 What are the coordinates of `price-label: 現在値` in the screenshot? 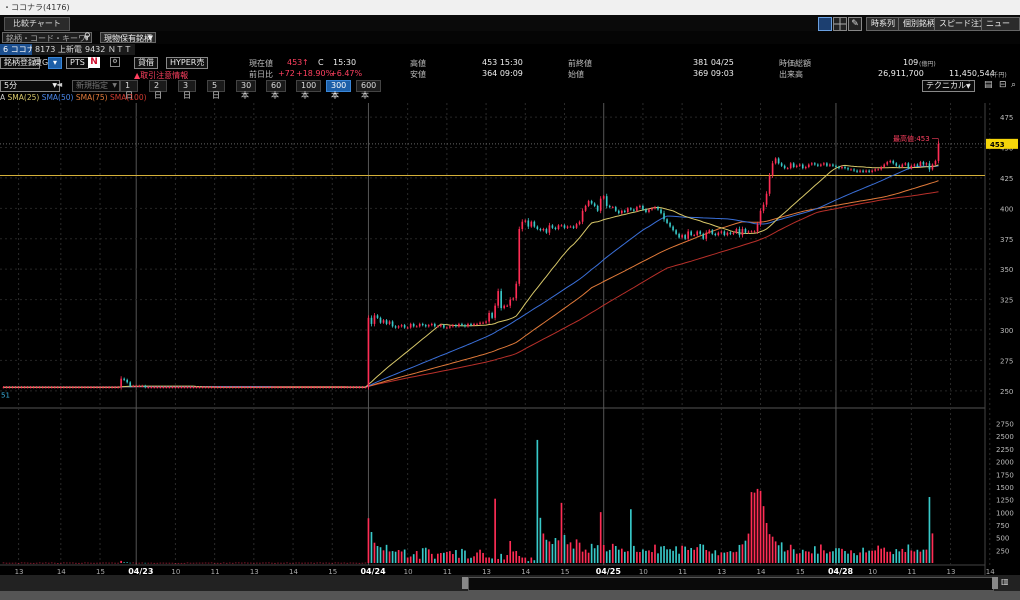 It's located at (261, 63).